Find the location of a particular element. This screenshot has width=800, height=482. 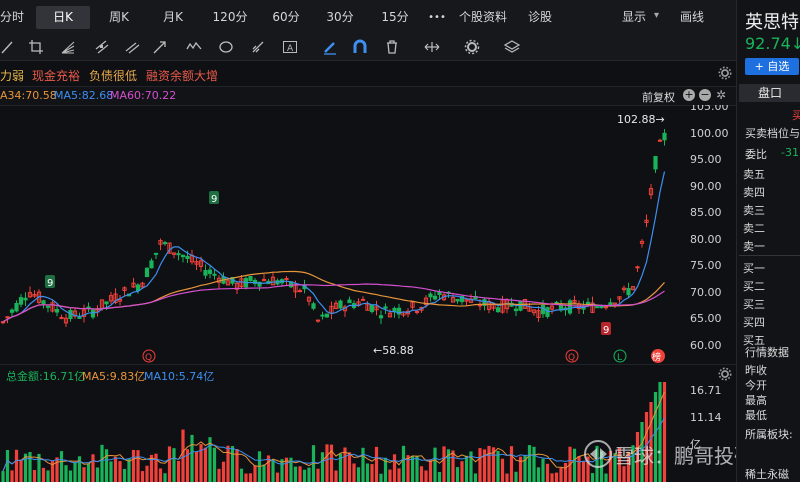

layers-icon is located at coordinates (512, 47).